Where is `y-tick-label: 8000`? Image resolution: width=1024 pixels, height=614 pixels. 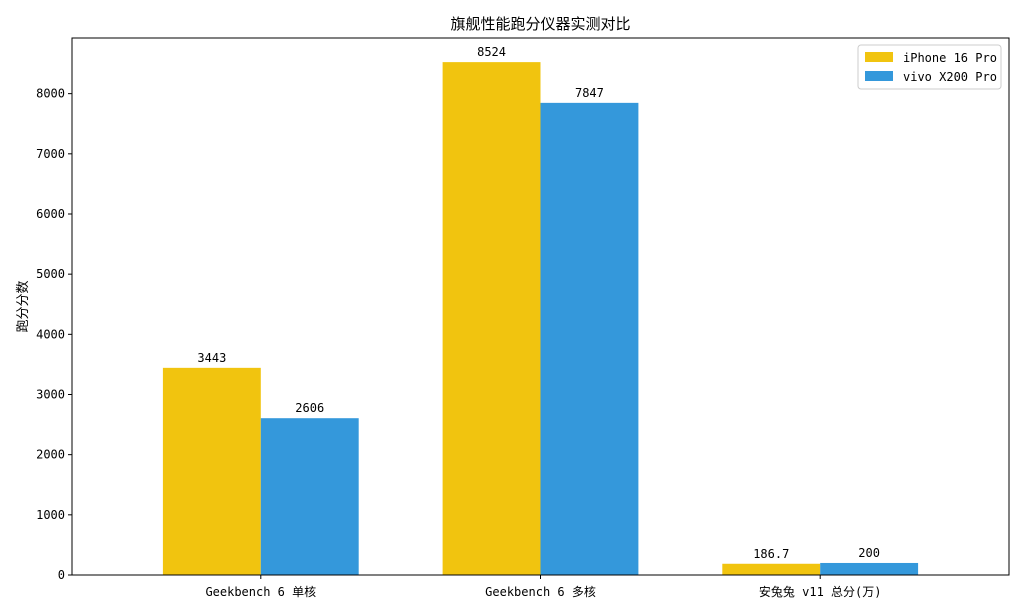 y-tick-label: 8000 is located at coordinates (50, 94).